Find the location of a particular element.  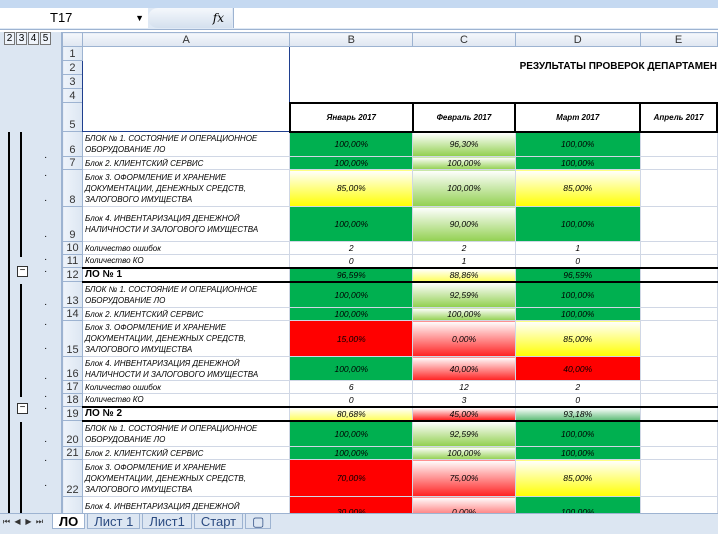

last-sheet-icon: ⏭ is located at coordinates (39, 521).